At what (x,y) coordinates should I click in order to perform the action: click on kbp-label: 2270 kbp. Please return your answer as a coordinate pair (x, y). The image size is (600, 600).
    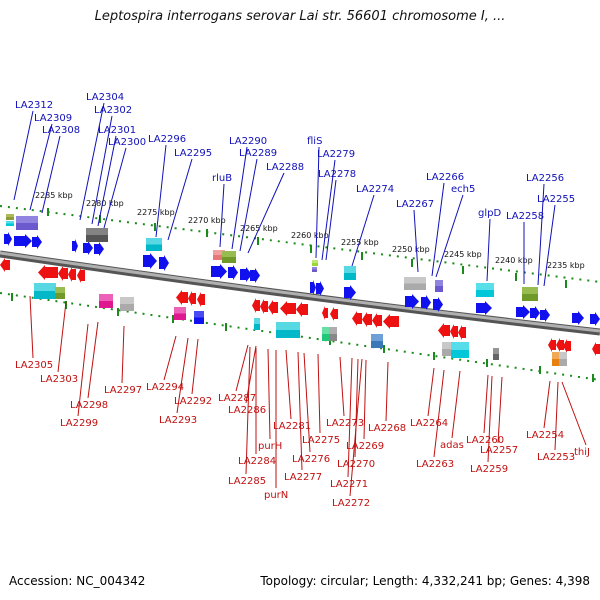
    Looking at the image, I should click on (207, 220).